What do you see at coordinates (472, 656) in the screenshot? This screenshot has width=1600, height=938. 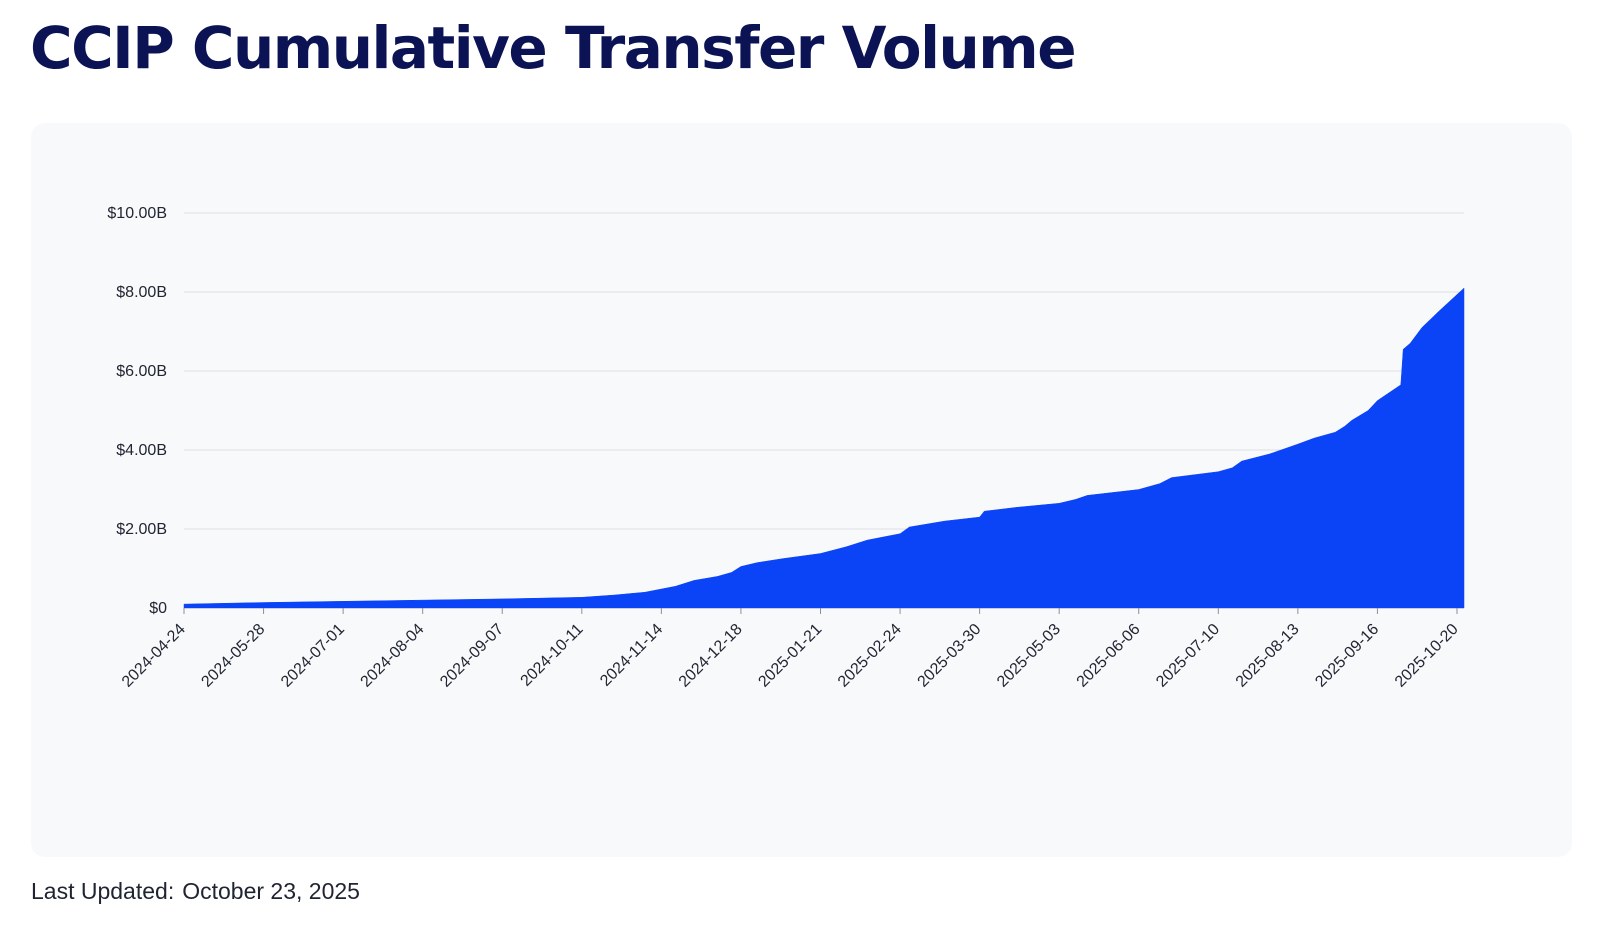 I see `x-tick-label: 2024-09-07` at bounding box center [472, 656].